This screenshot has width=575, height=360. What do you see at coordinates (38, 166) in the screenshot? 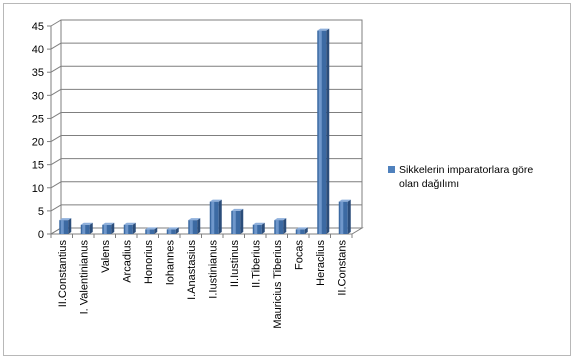
I see `y-tick-label: 15` at bounding box center [38, 166].